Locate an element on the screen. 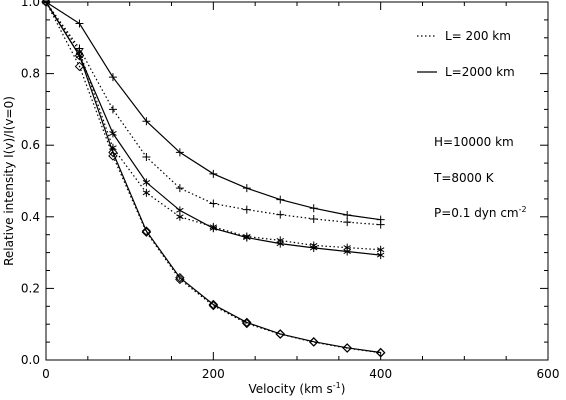  x-tick-label: 0 is located at coordinates (46, 374).